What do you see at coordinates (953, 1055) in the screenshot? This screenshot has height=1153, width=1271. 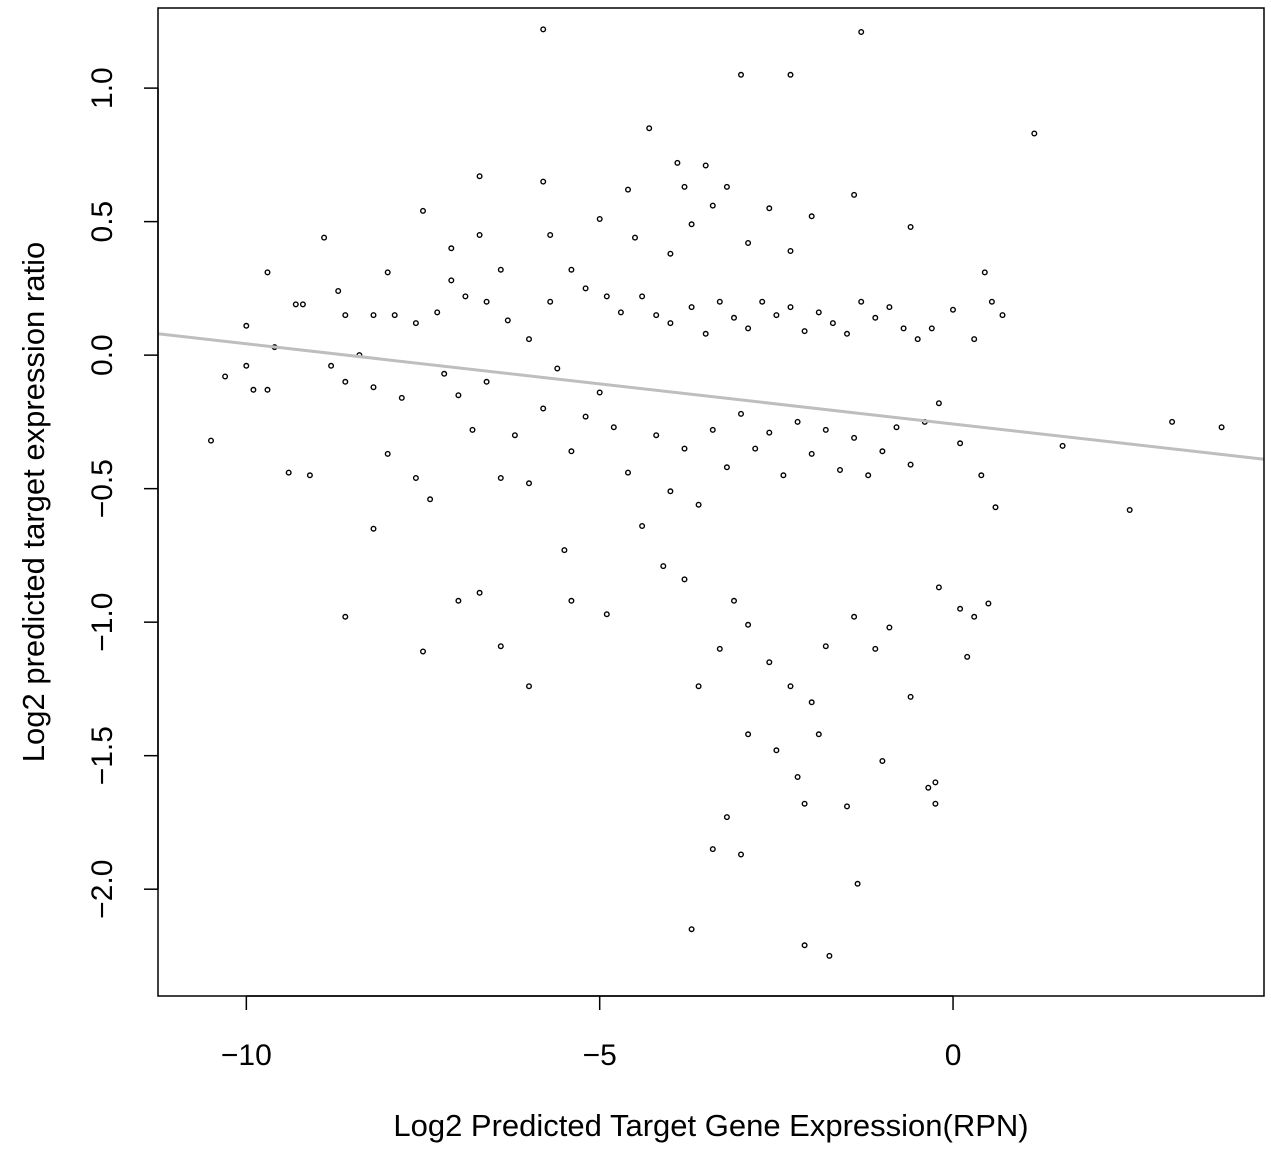 I see `x-tick-label: 0` at bounding box center [953, 1055].